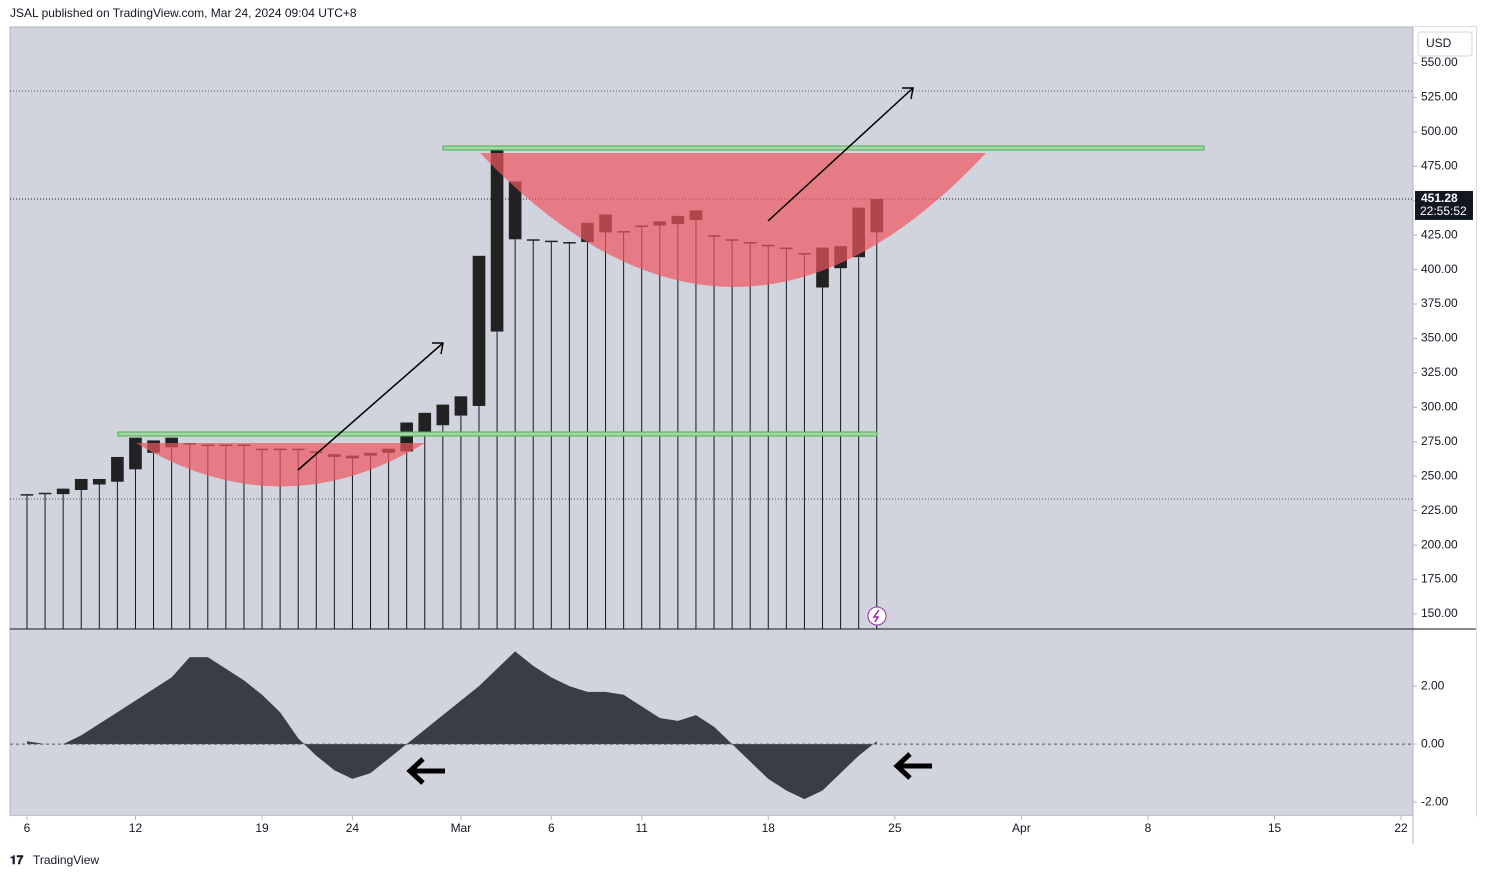  I want to click on countdown: 22:55:52, so click(1443, 211).